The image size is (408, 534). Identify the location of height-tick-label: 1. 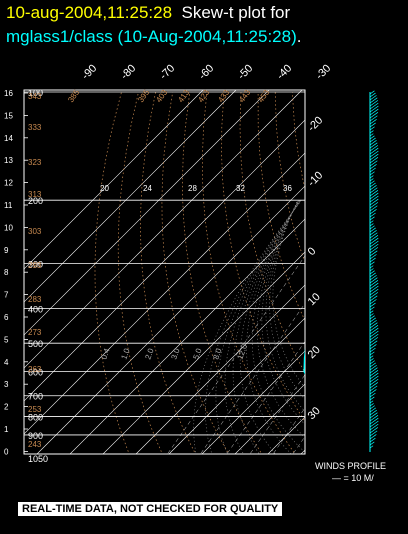
(6, 429).